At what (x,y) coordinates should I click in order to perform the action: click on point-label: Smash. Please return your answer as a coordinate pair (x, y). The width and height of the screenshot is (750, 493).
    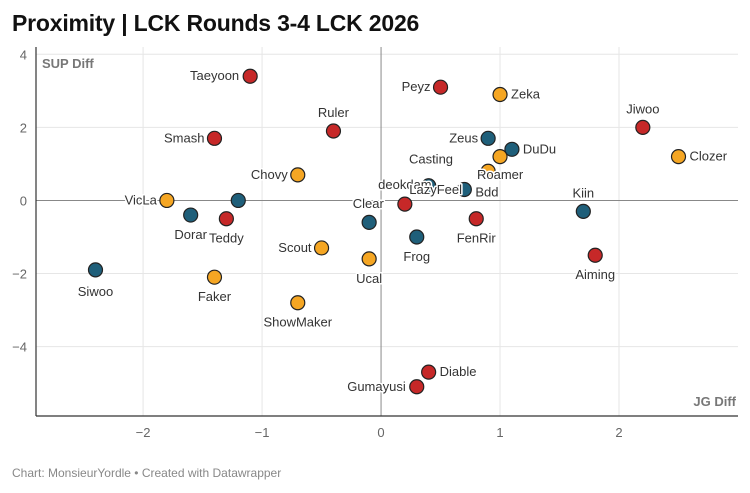
    Looking at the image, I should click on (184, 137).